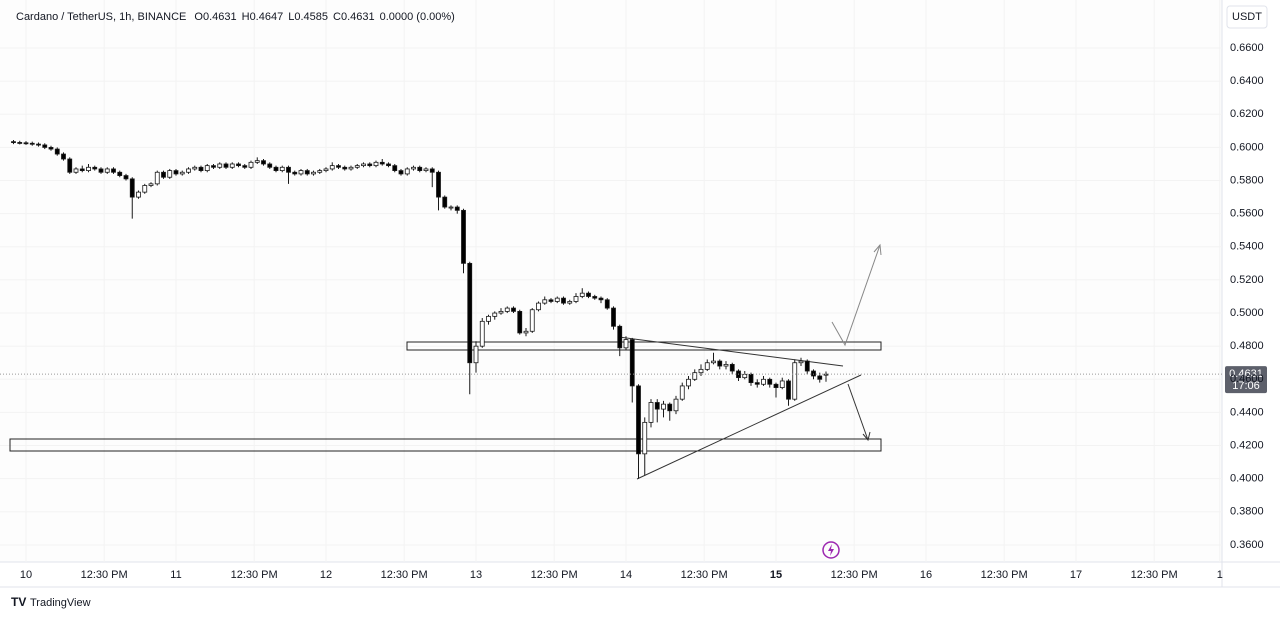 This screenshot has width=1280, height=623. Describe the element at coordinates (1247, 346) in the screenshot. I see `y-tick-label: 0.4800` at that location.